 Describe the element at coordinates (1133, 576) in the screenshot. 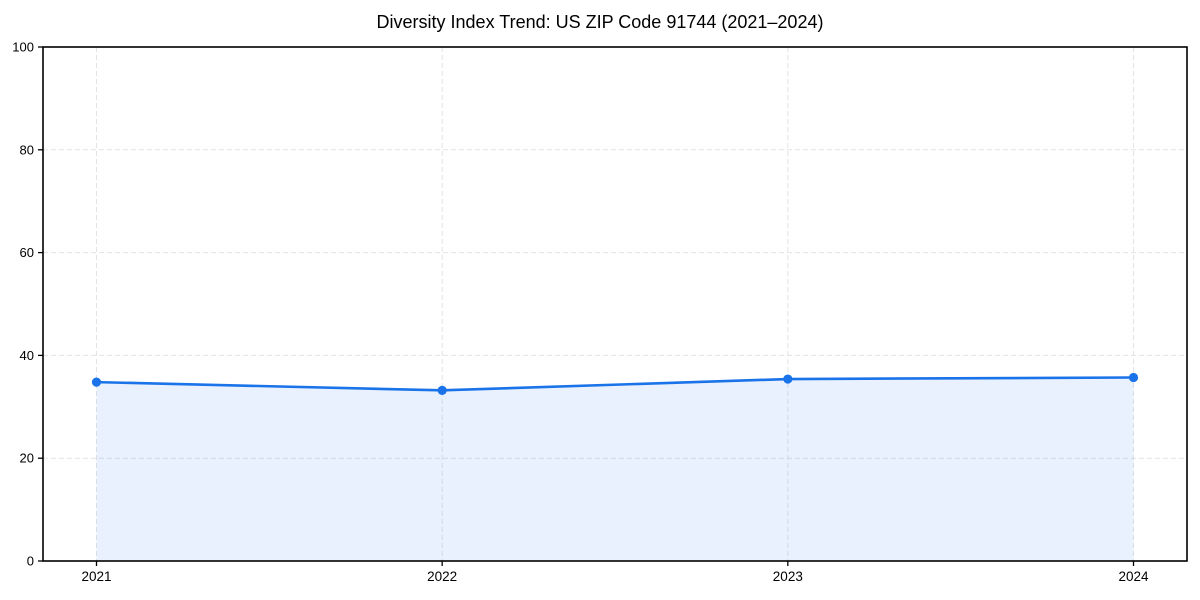

I see `x-tick-label: 2024` at that location.